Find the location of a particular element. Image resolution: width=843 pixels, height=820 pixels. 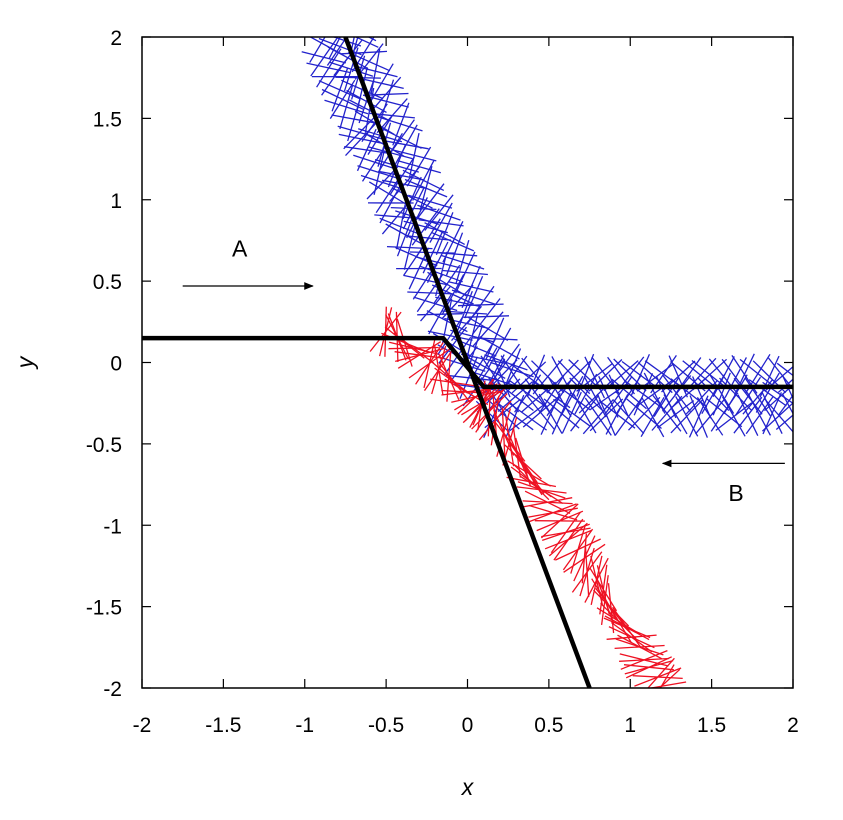

annotation-label-a: A is located at coordinates (240, 249).